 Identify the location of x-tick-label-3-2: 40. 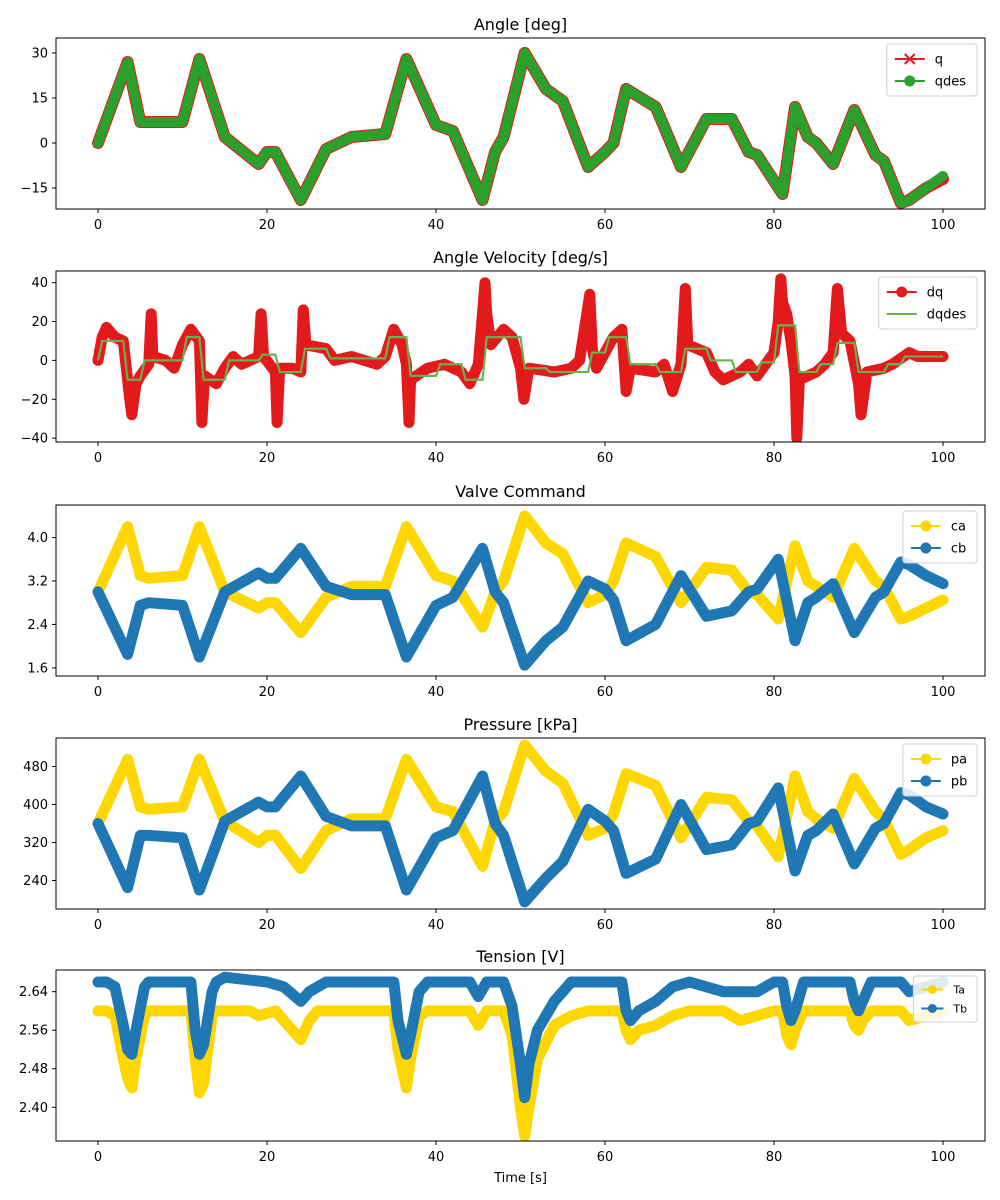
(436, 925).